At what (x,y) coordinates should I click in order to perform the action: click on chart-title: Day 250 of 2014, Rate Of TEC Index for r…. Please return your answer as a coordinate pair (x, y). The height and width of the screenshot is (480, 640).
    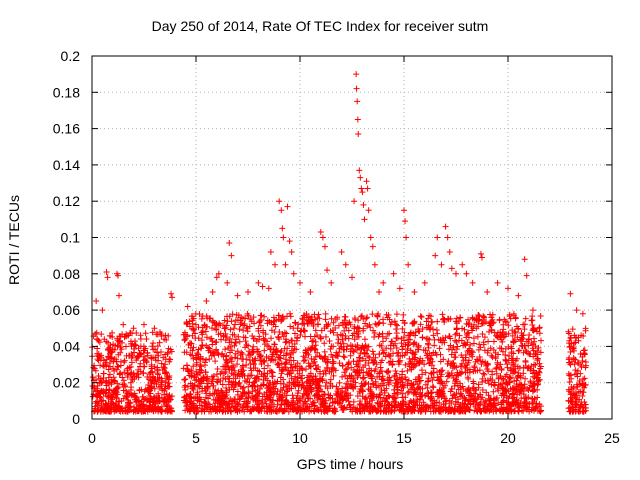
    Looking at the image, I should click on (320, 26).